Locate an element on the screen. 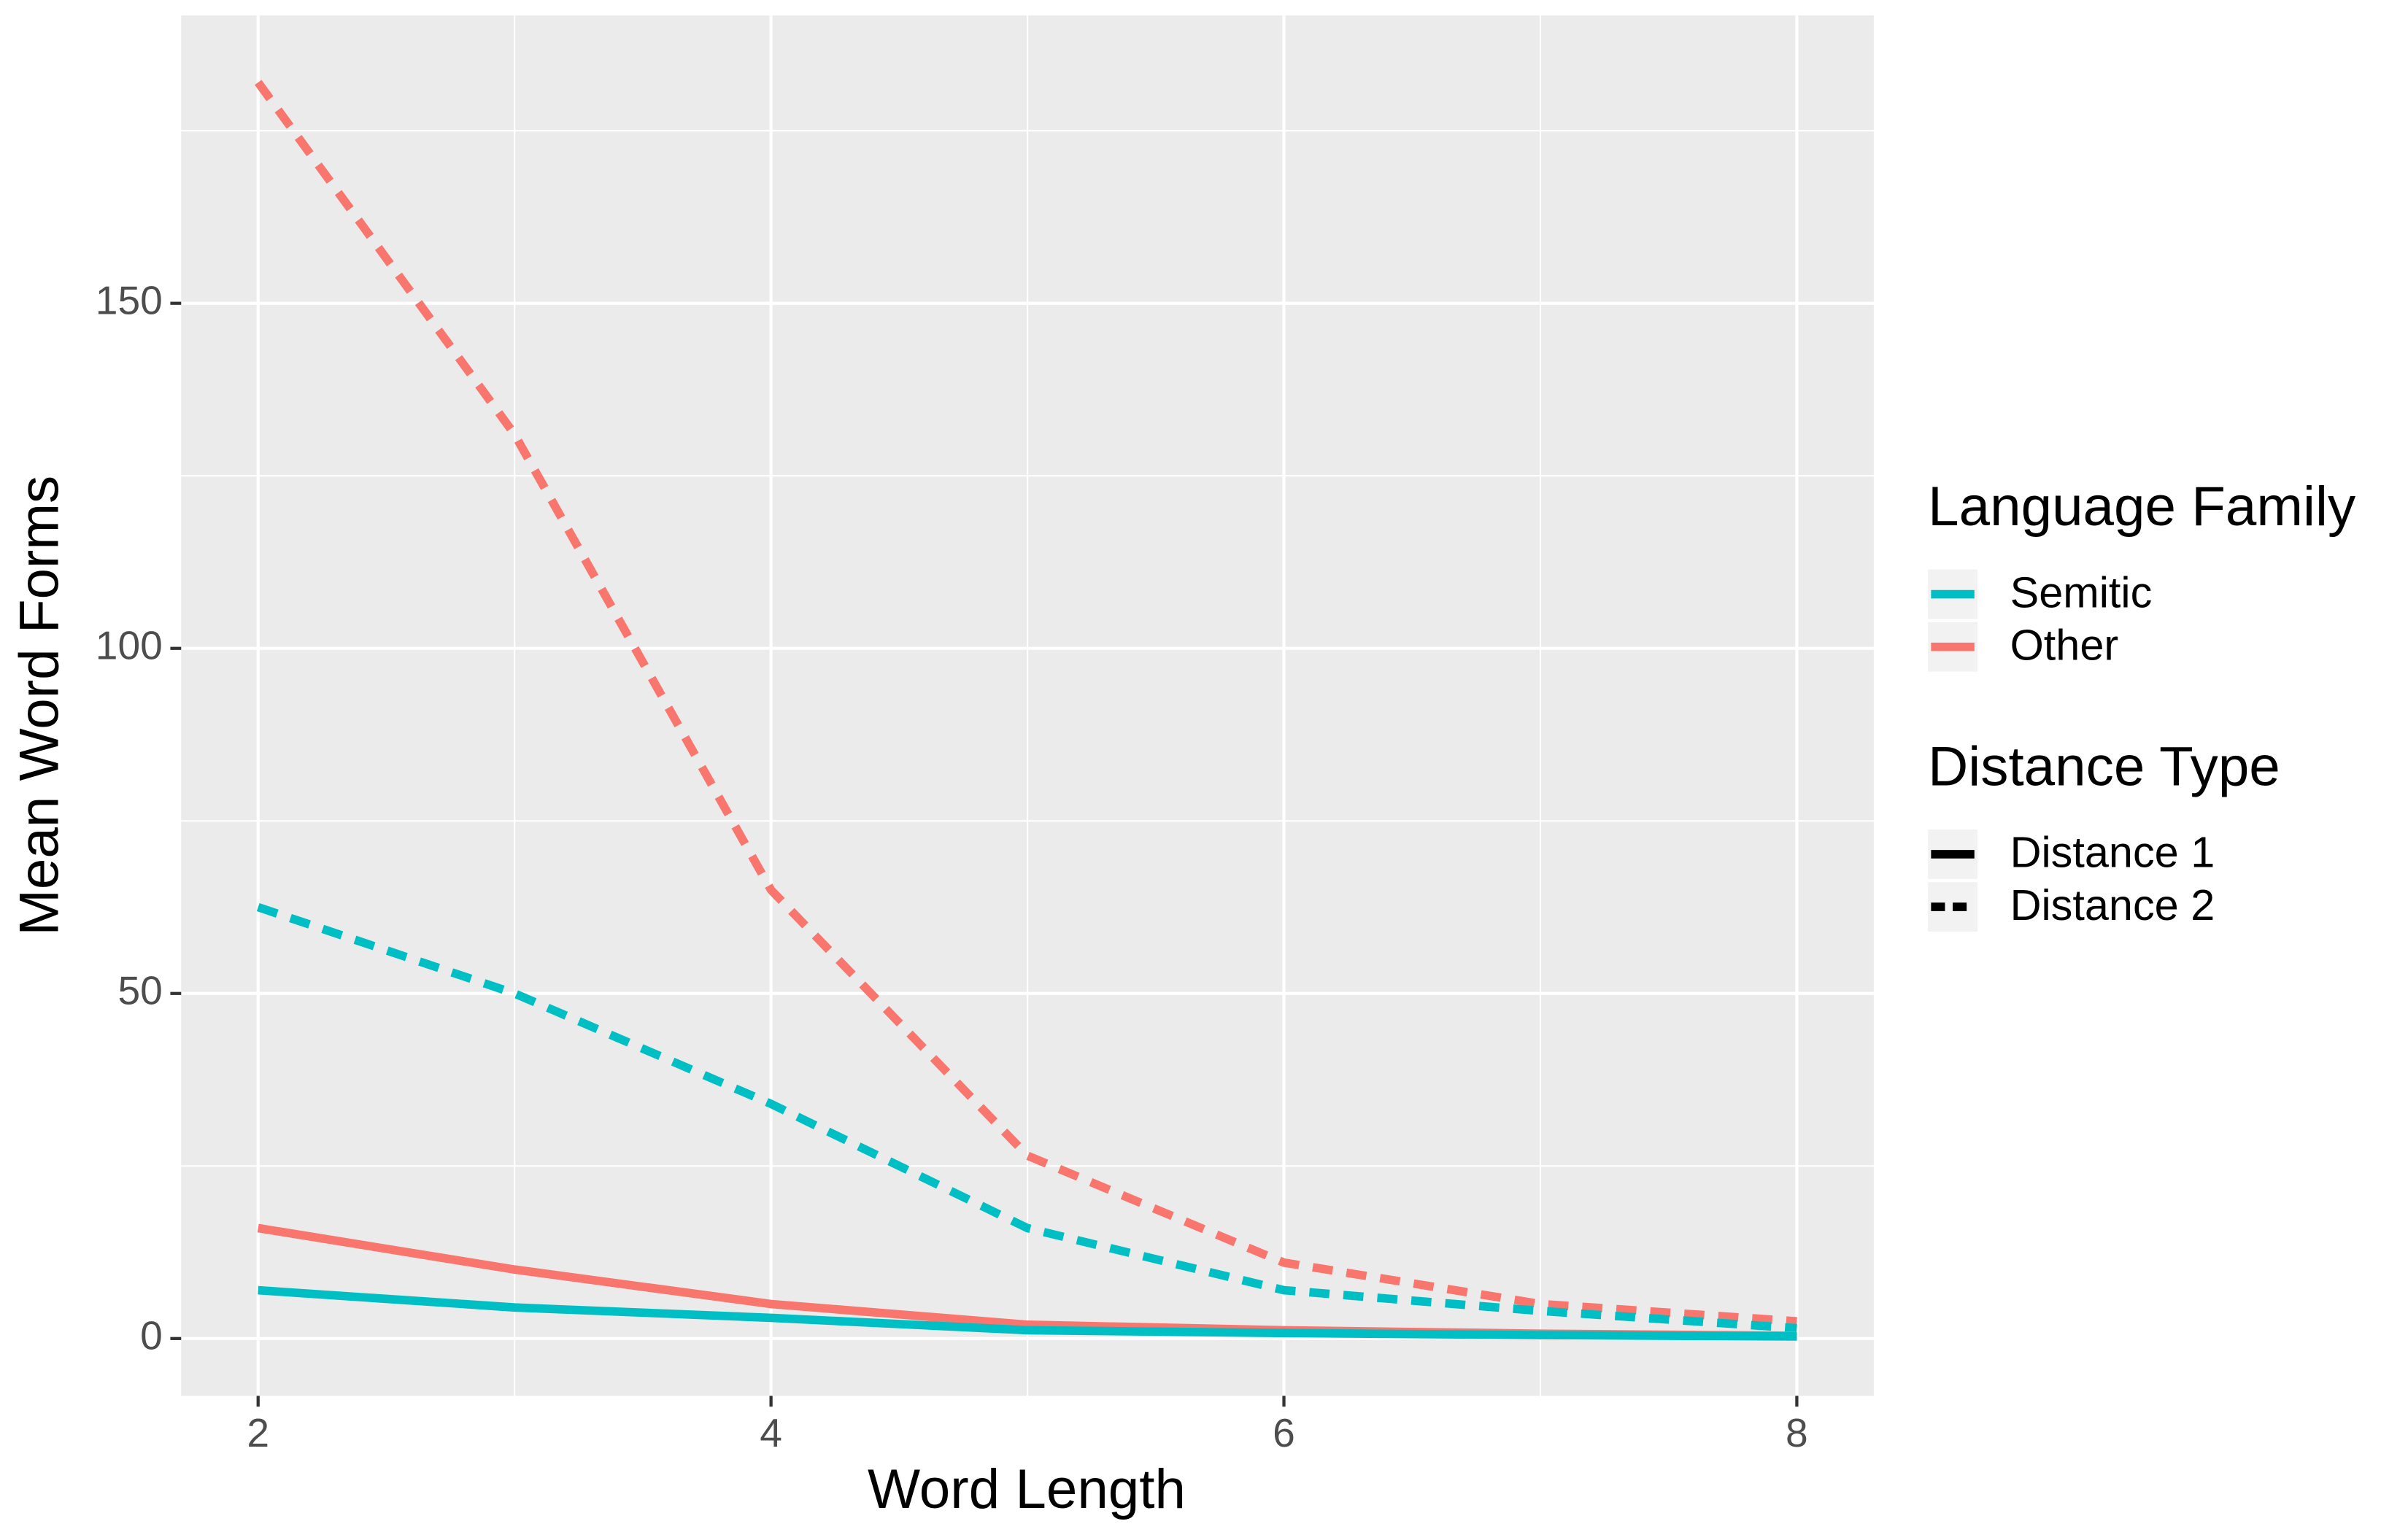 The height and width of the screenshot is (1532, 2408). x-tick-label: 6 is located at coordinates (1284, 1433).